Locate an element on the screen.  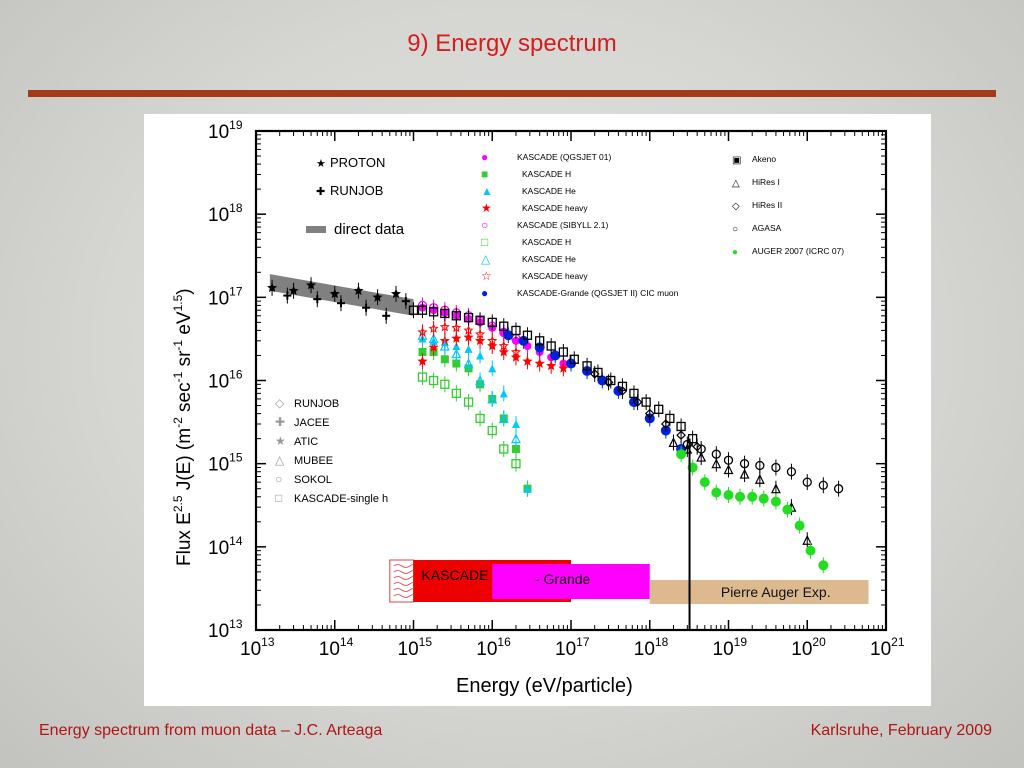
x-tick-label: 1015 is located at coordinates (415, 647).